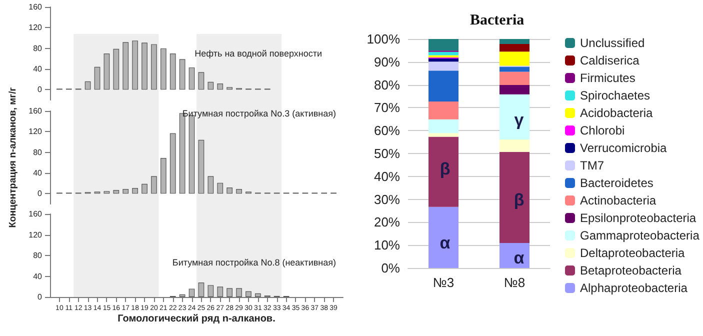  Describe the element at coordinates (390, 268) in the screenshot. I see `y-tick-label: 0%` at that location.